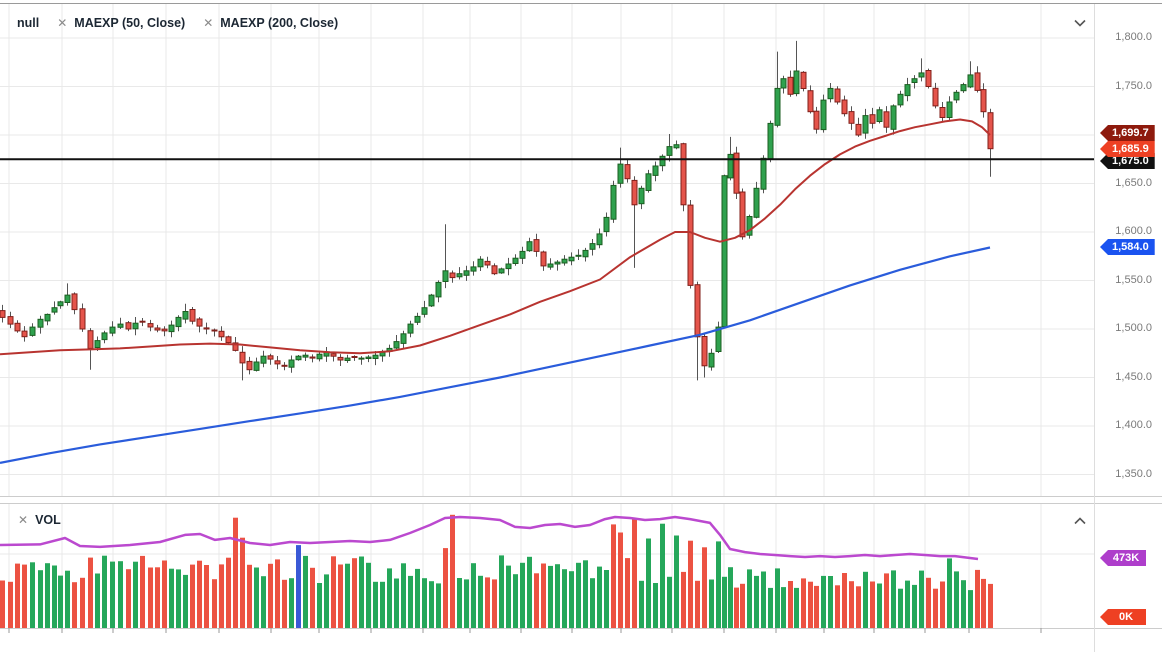  I want to click on price-tick-label: 1,500.0, so click(1133, 328).